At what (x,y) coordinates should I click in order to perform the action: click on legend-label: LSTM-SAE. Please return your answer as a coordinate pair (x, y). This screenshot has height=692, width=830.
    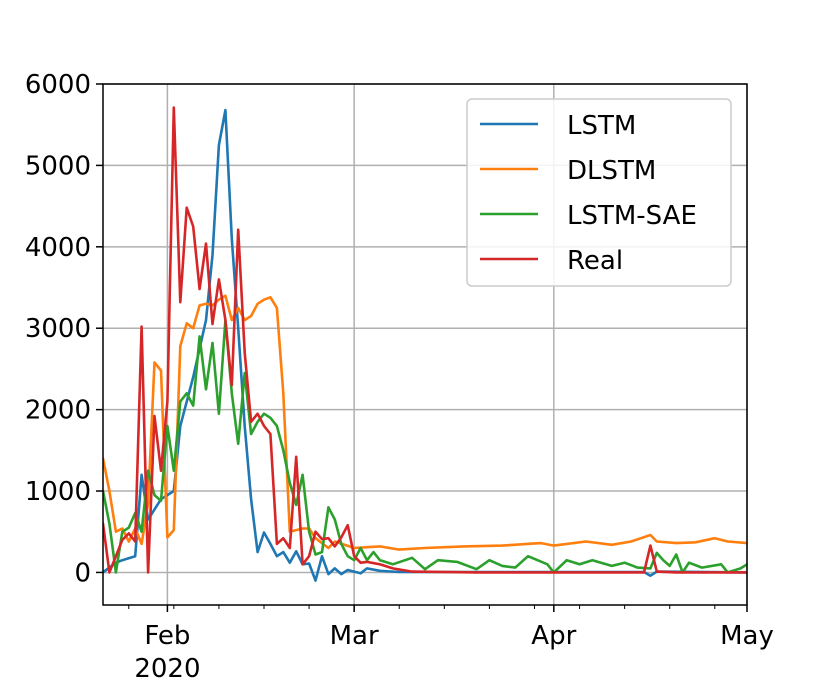
    Looking at the image, I should click on (632, 216).